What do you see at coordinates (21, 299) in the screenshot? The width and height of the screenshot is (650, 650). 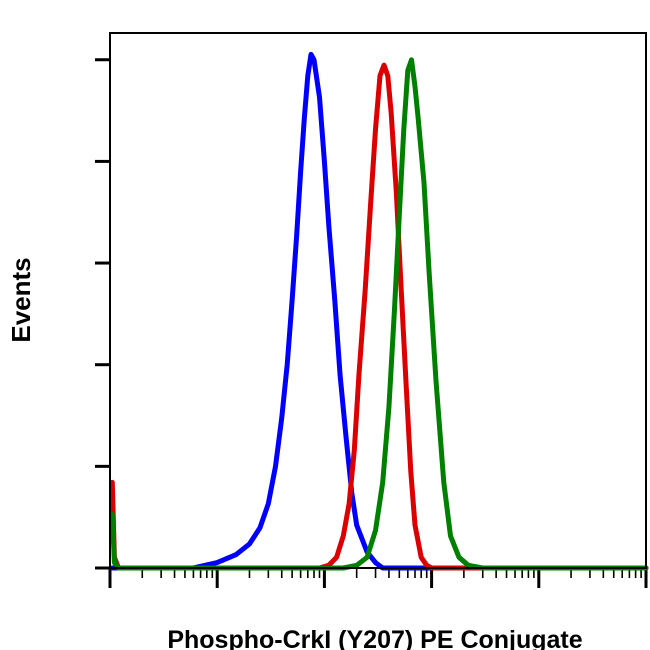 I see `y-axis-title: Events` at bounding box center [21, 299].